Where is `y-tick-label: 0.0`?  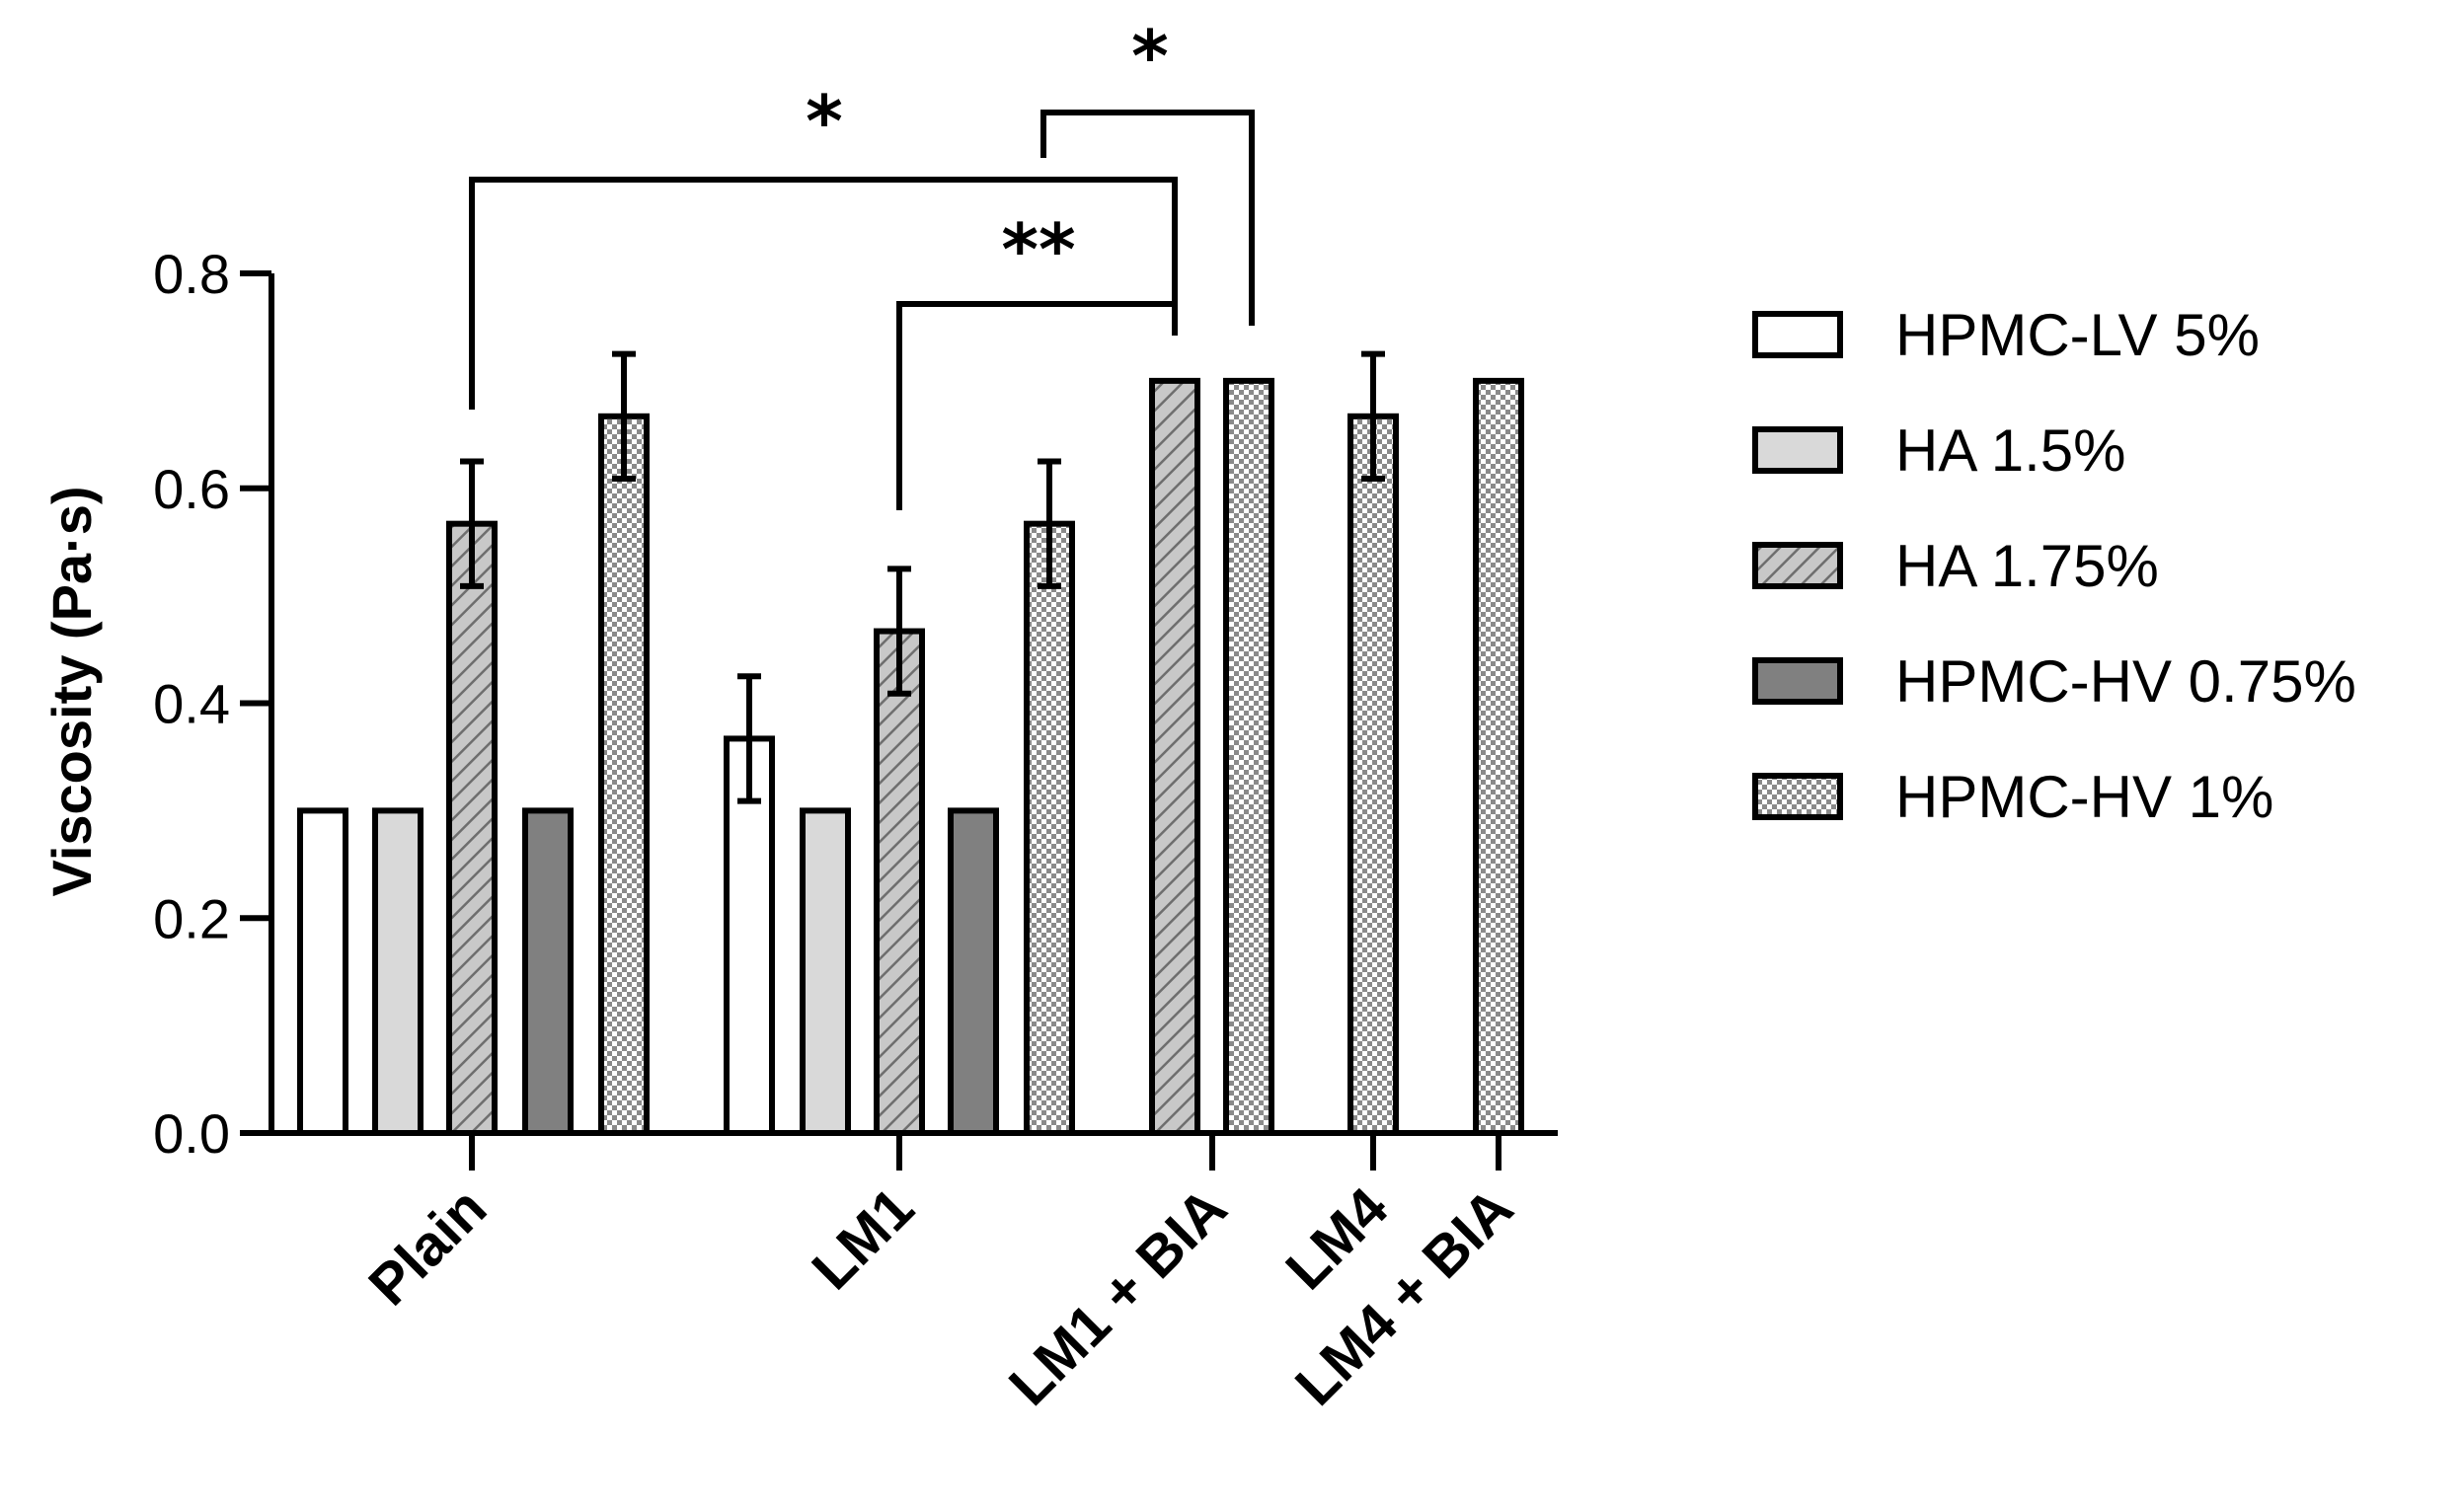 y-tick-label: 0.0 is located at coordinates (191, 1134).